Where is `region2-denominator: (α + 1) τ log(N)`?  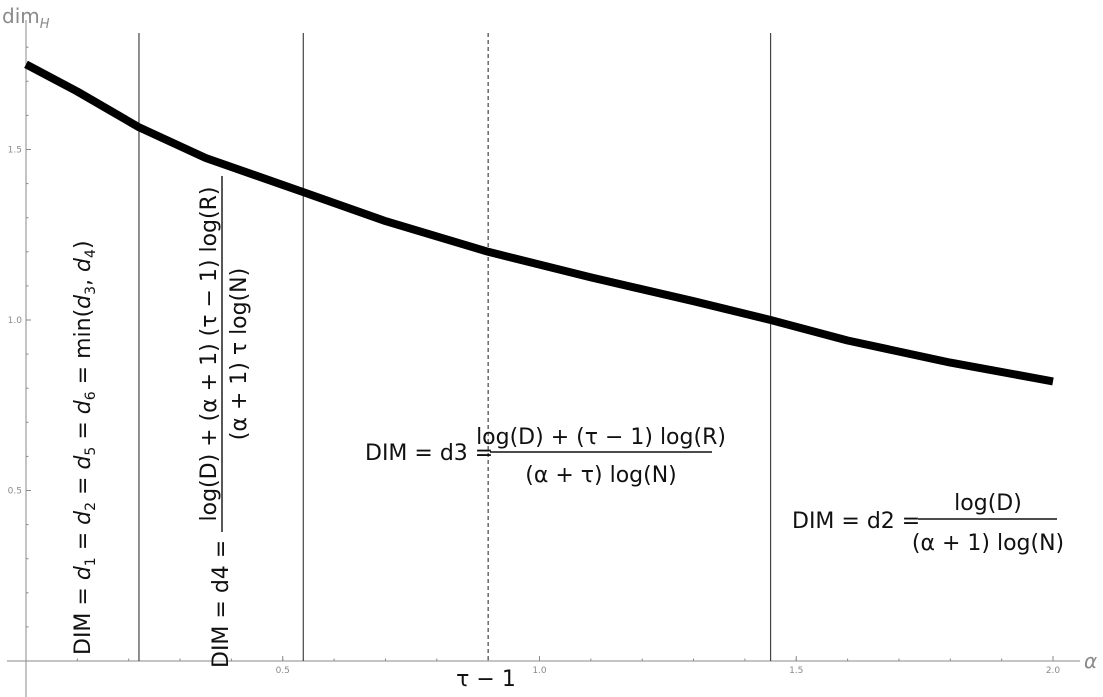
region2-denominator: (α + 1) τ log(N) is located at coordinates (239, 354).